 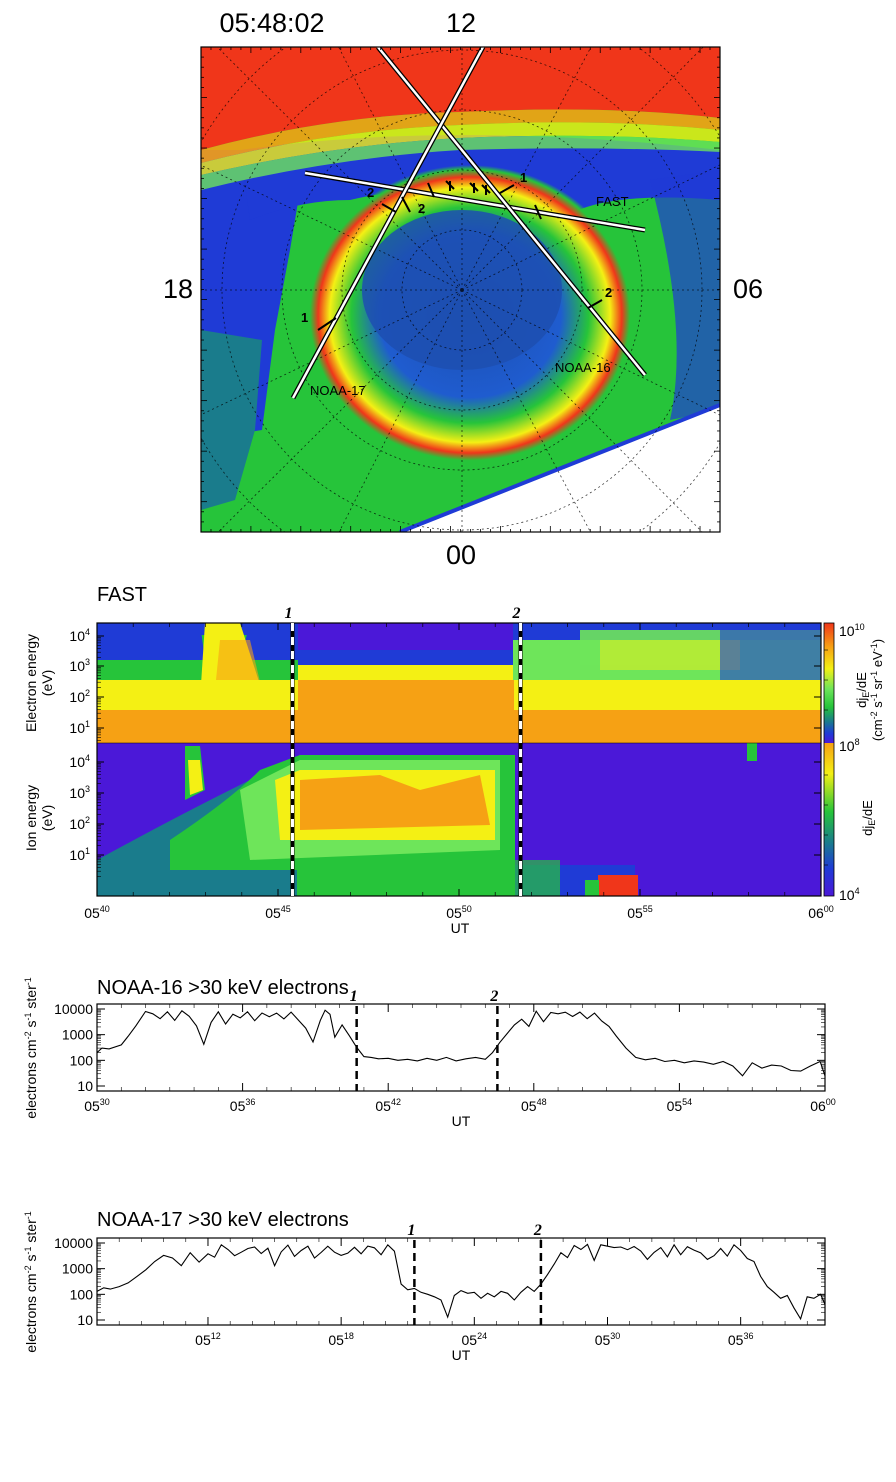 I want to click on noaa-16-frame, so click(x=461, y=1047).